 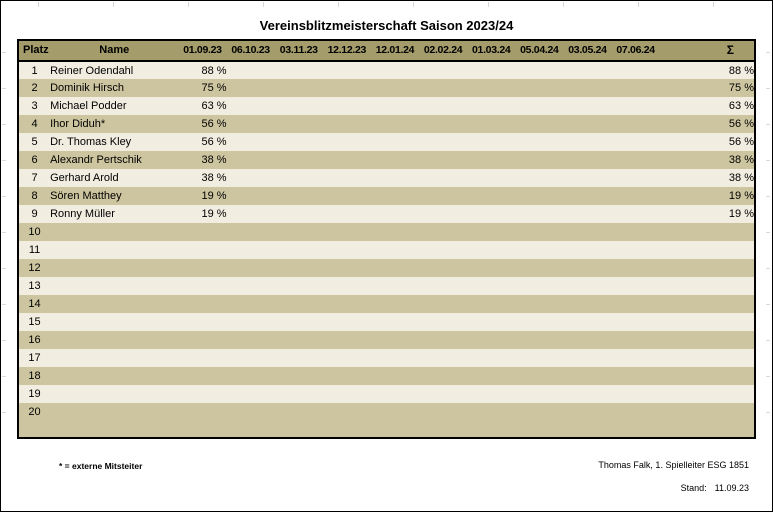 I want to click on name-cell: Reiner Odendahl, so click(x=92, y=70).